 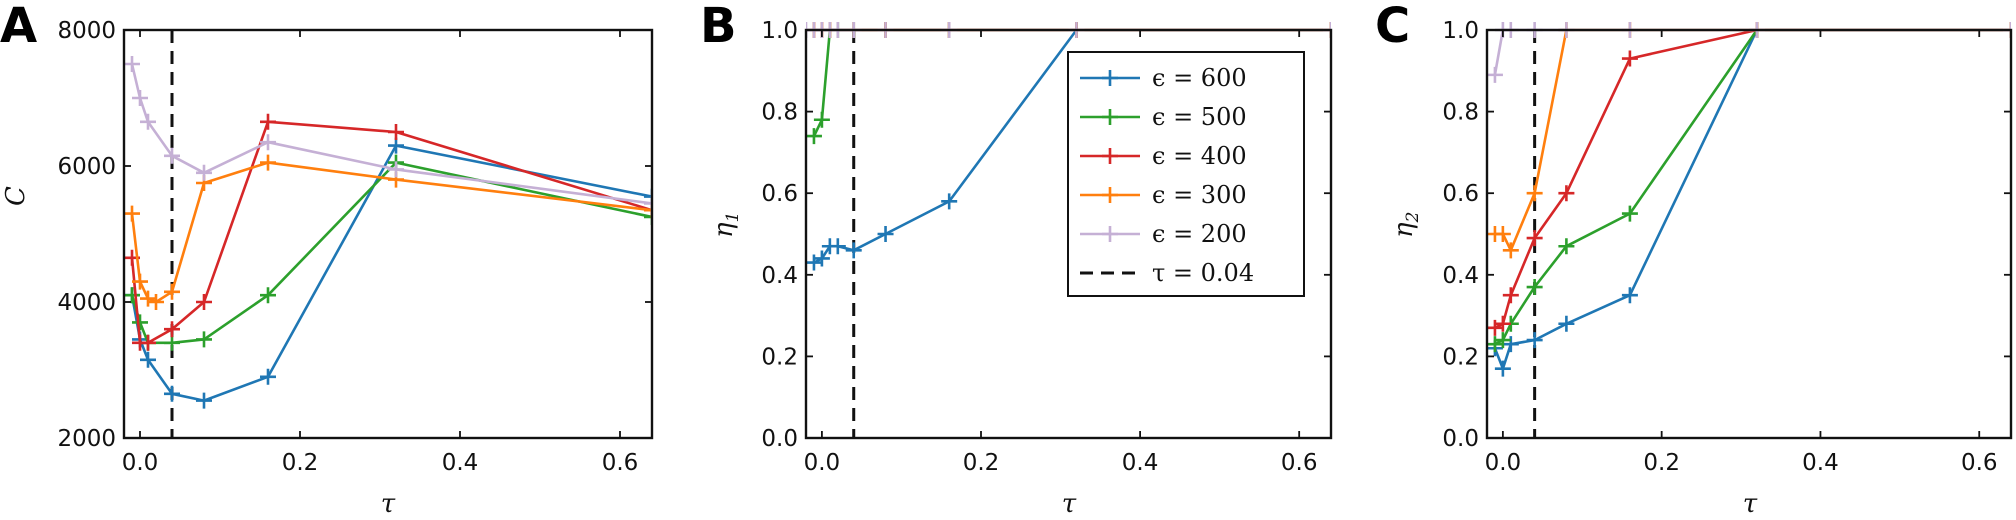 I want to click on legend-label: ϵ = 500, so click(x=1199, y=117).